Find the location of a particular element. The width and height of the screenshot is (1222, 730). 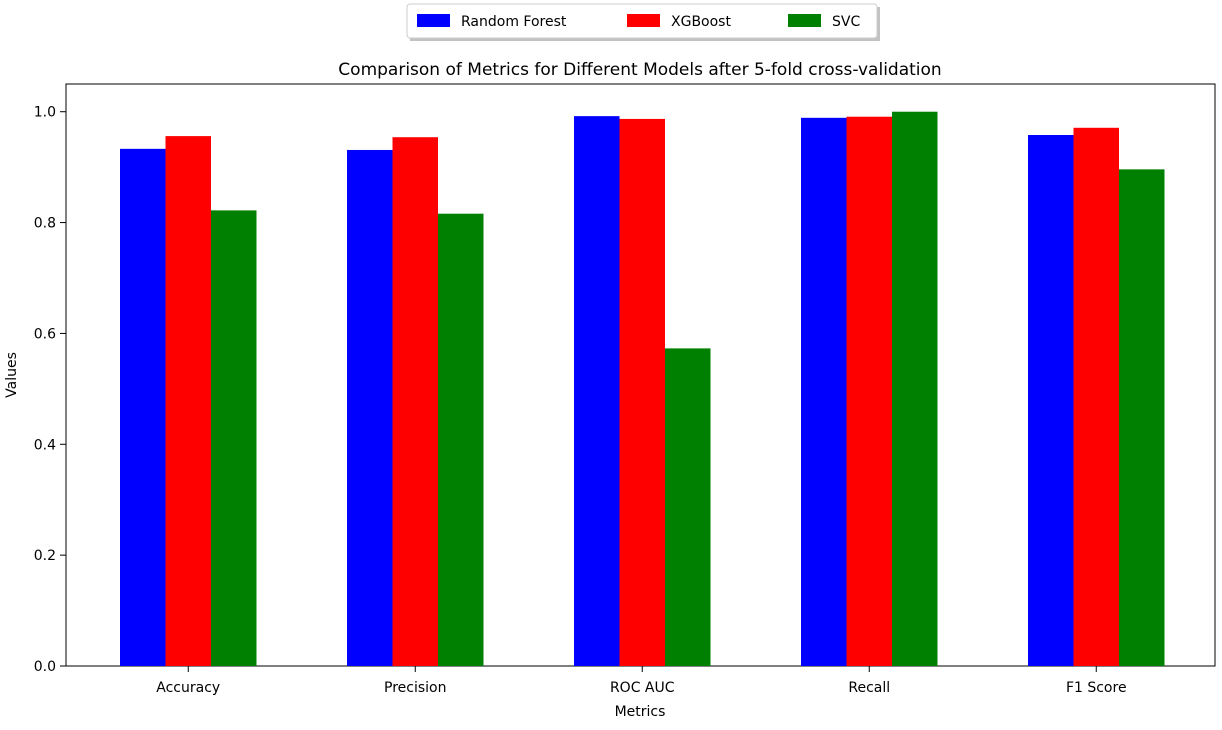

x-axis-label: Metrics is located at coordinates (640, 712).